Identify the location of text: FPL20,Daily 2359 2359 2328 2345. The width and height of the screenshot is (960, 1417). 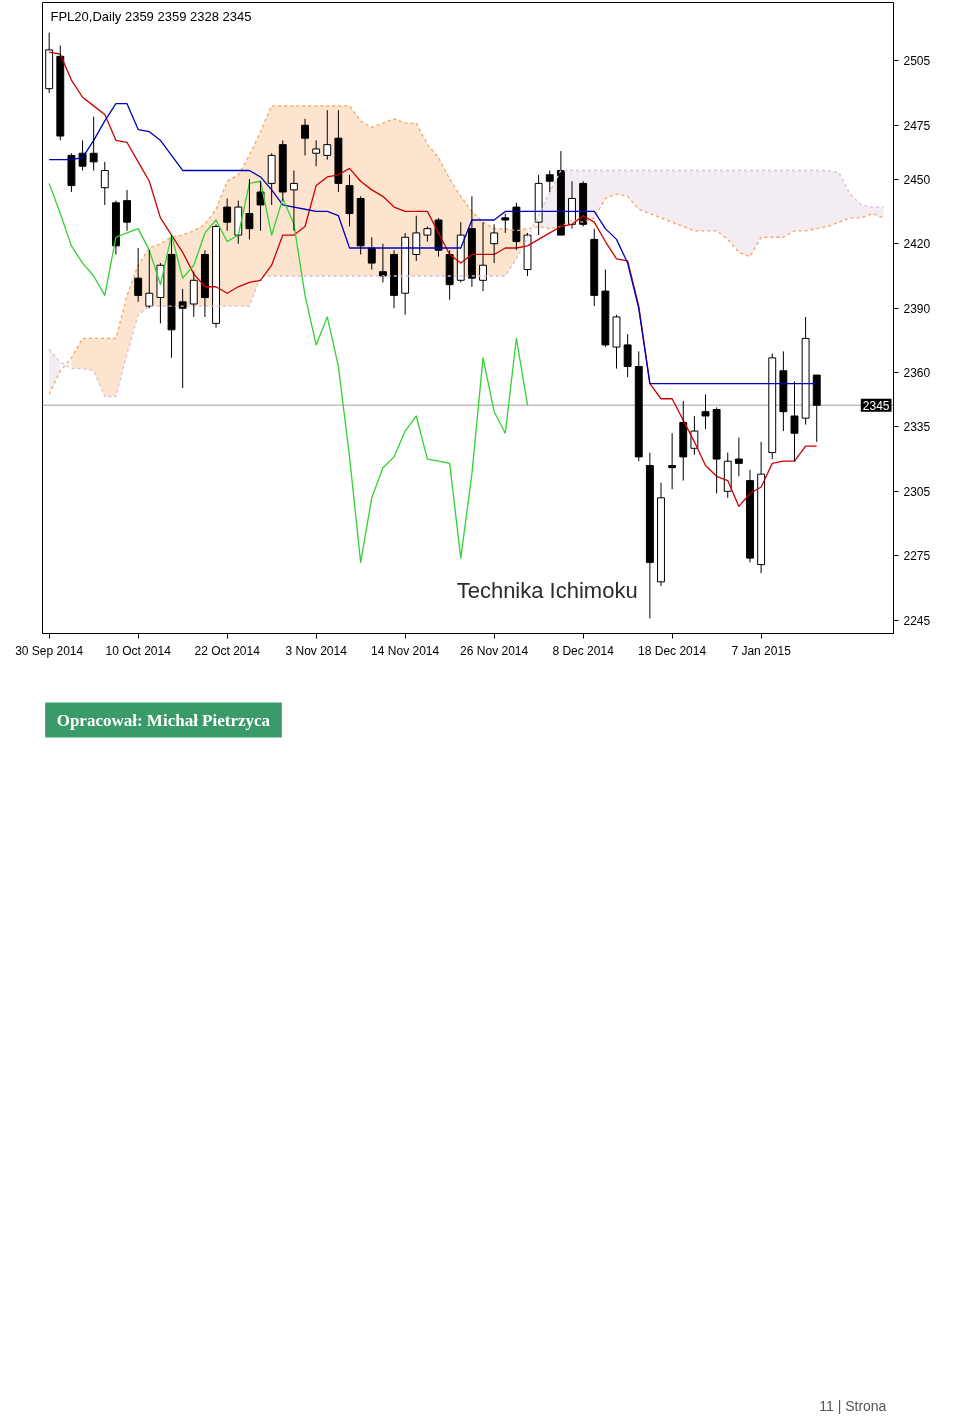
(151, 16).